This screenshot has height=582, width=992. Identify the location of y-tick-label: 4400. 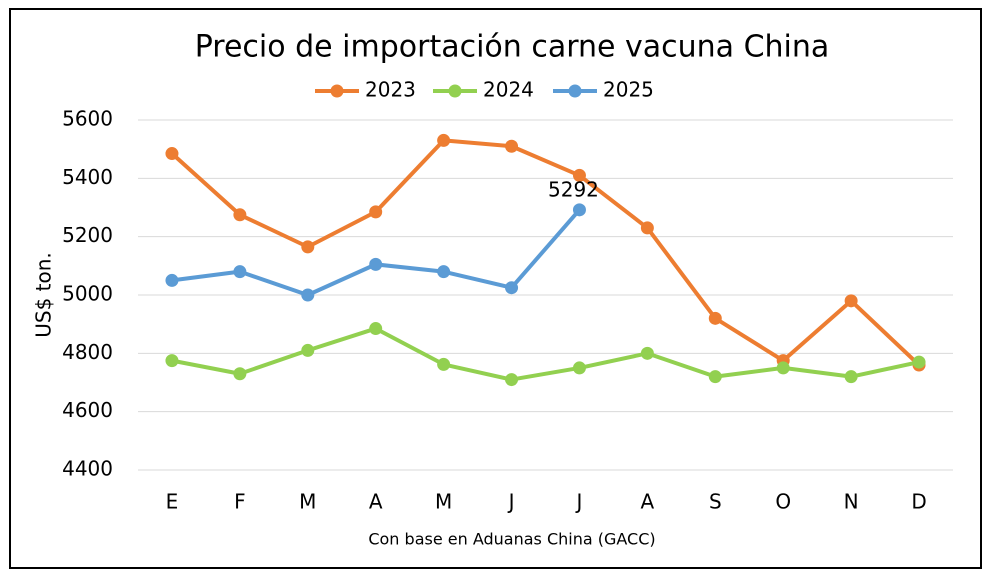
(87, 469).